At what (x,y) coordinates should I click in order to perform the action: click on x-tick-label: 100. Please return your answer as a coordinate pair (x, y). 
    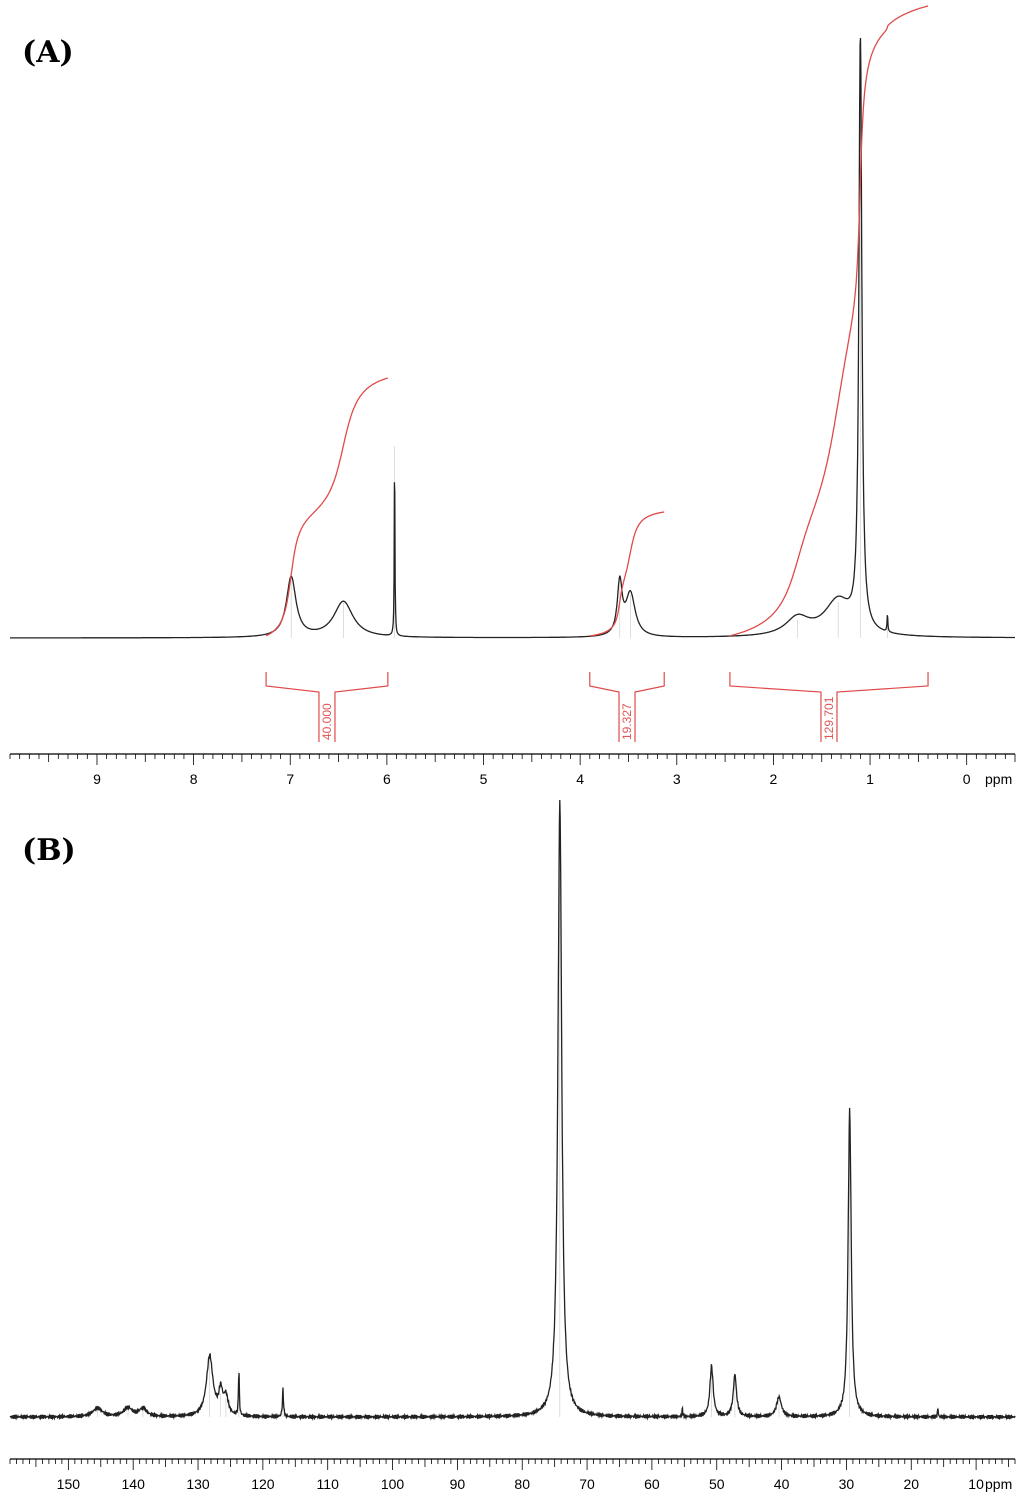
    Looking at the image, I should click on (393, 1484).